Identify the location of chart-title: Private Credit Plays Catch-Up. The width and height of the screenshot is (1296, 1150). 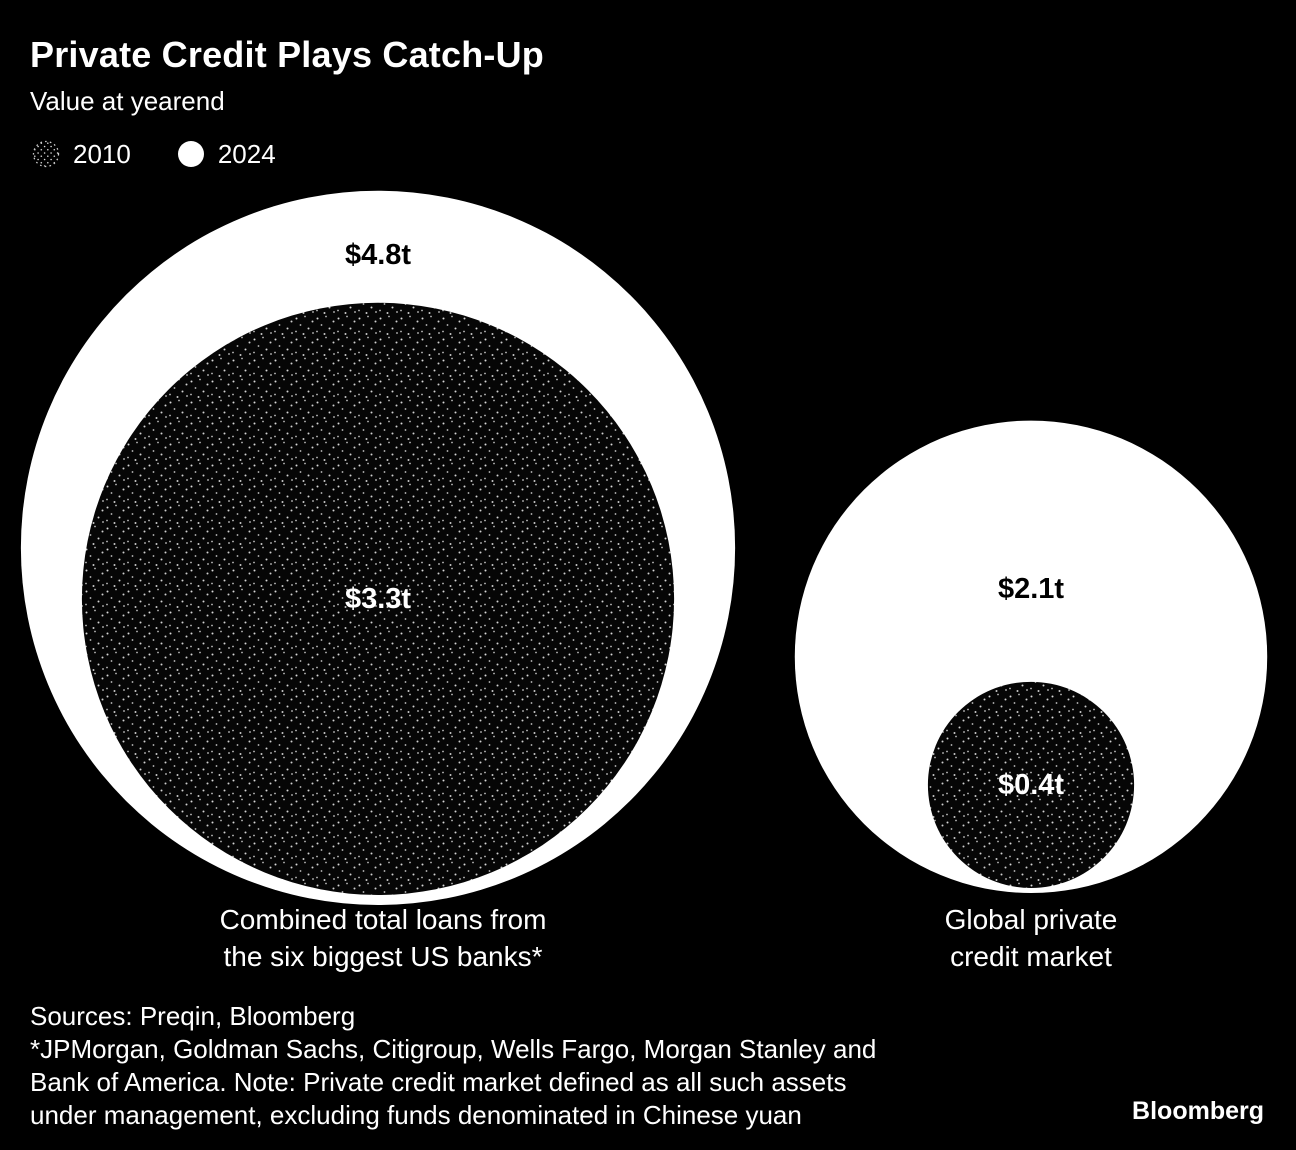
(287, 54).